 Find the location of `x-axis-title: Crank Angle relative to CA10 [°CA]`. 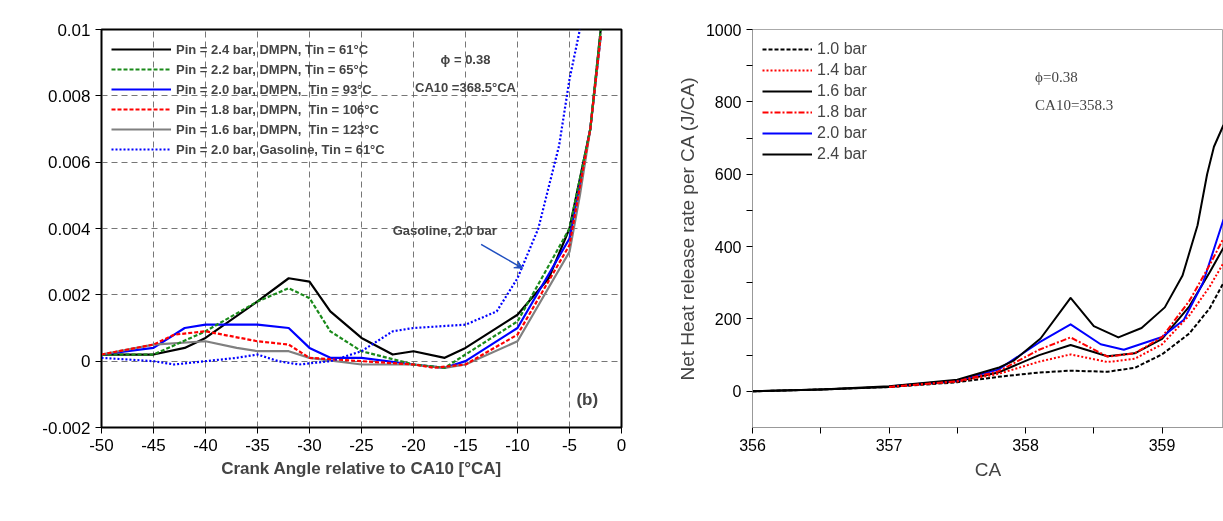

x-axis-title: Crank Angle relative to CA10 [°CA] is located at coordinates (361, 468).